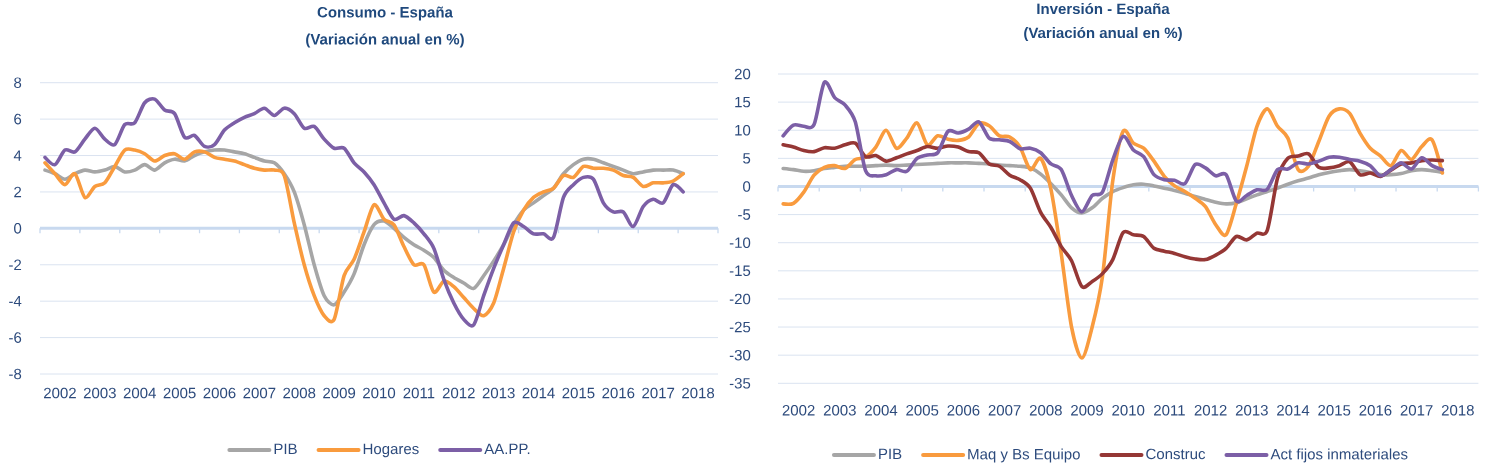  Describe the element at coordinates (740, 355) in the screenshot. I see `y-tick-label: -30` at that location.